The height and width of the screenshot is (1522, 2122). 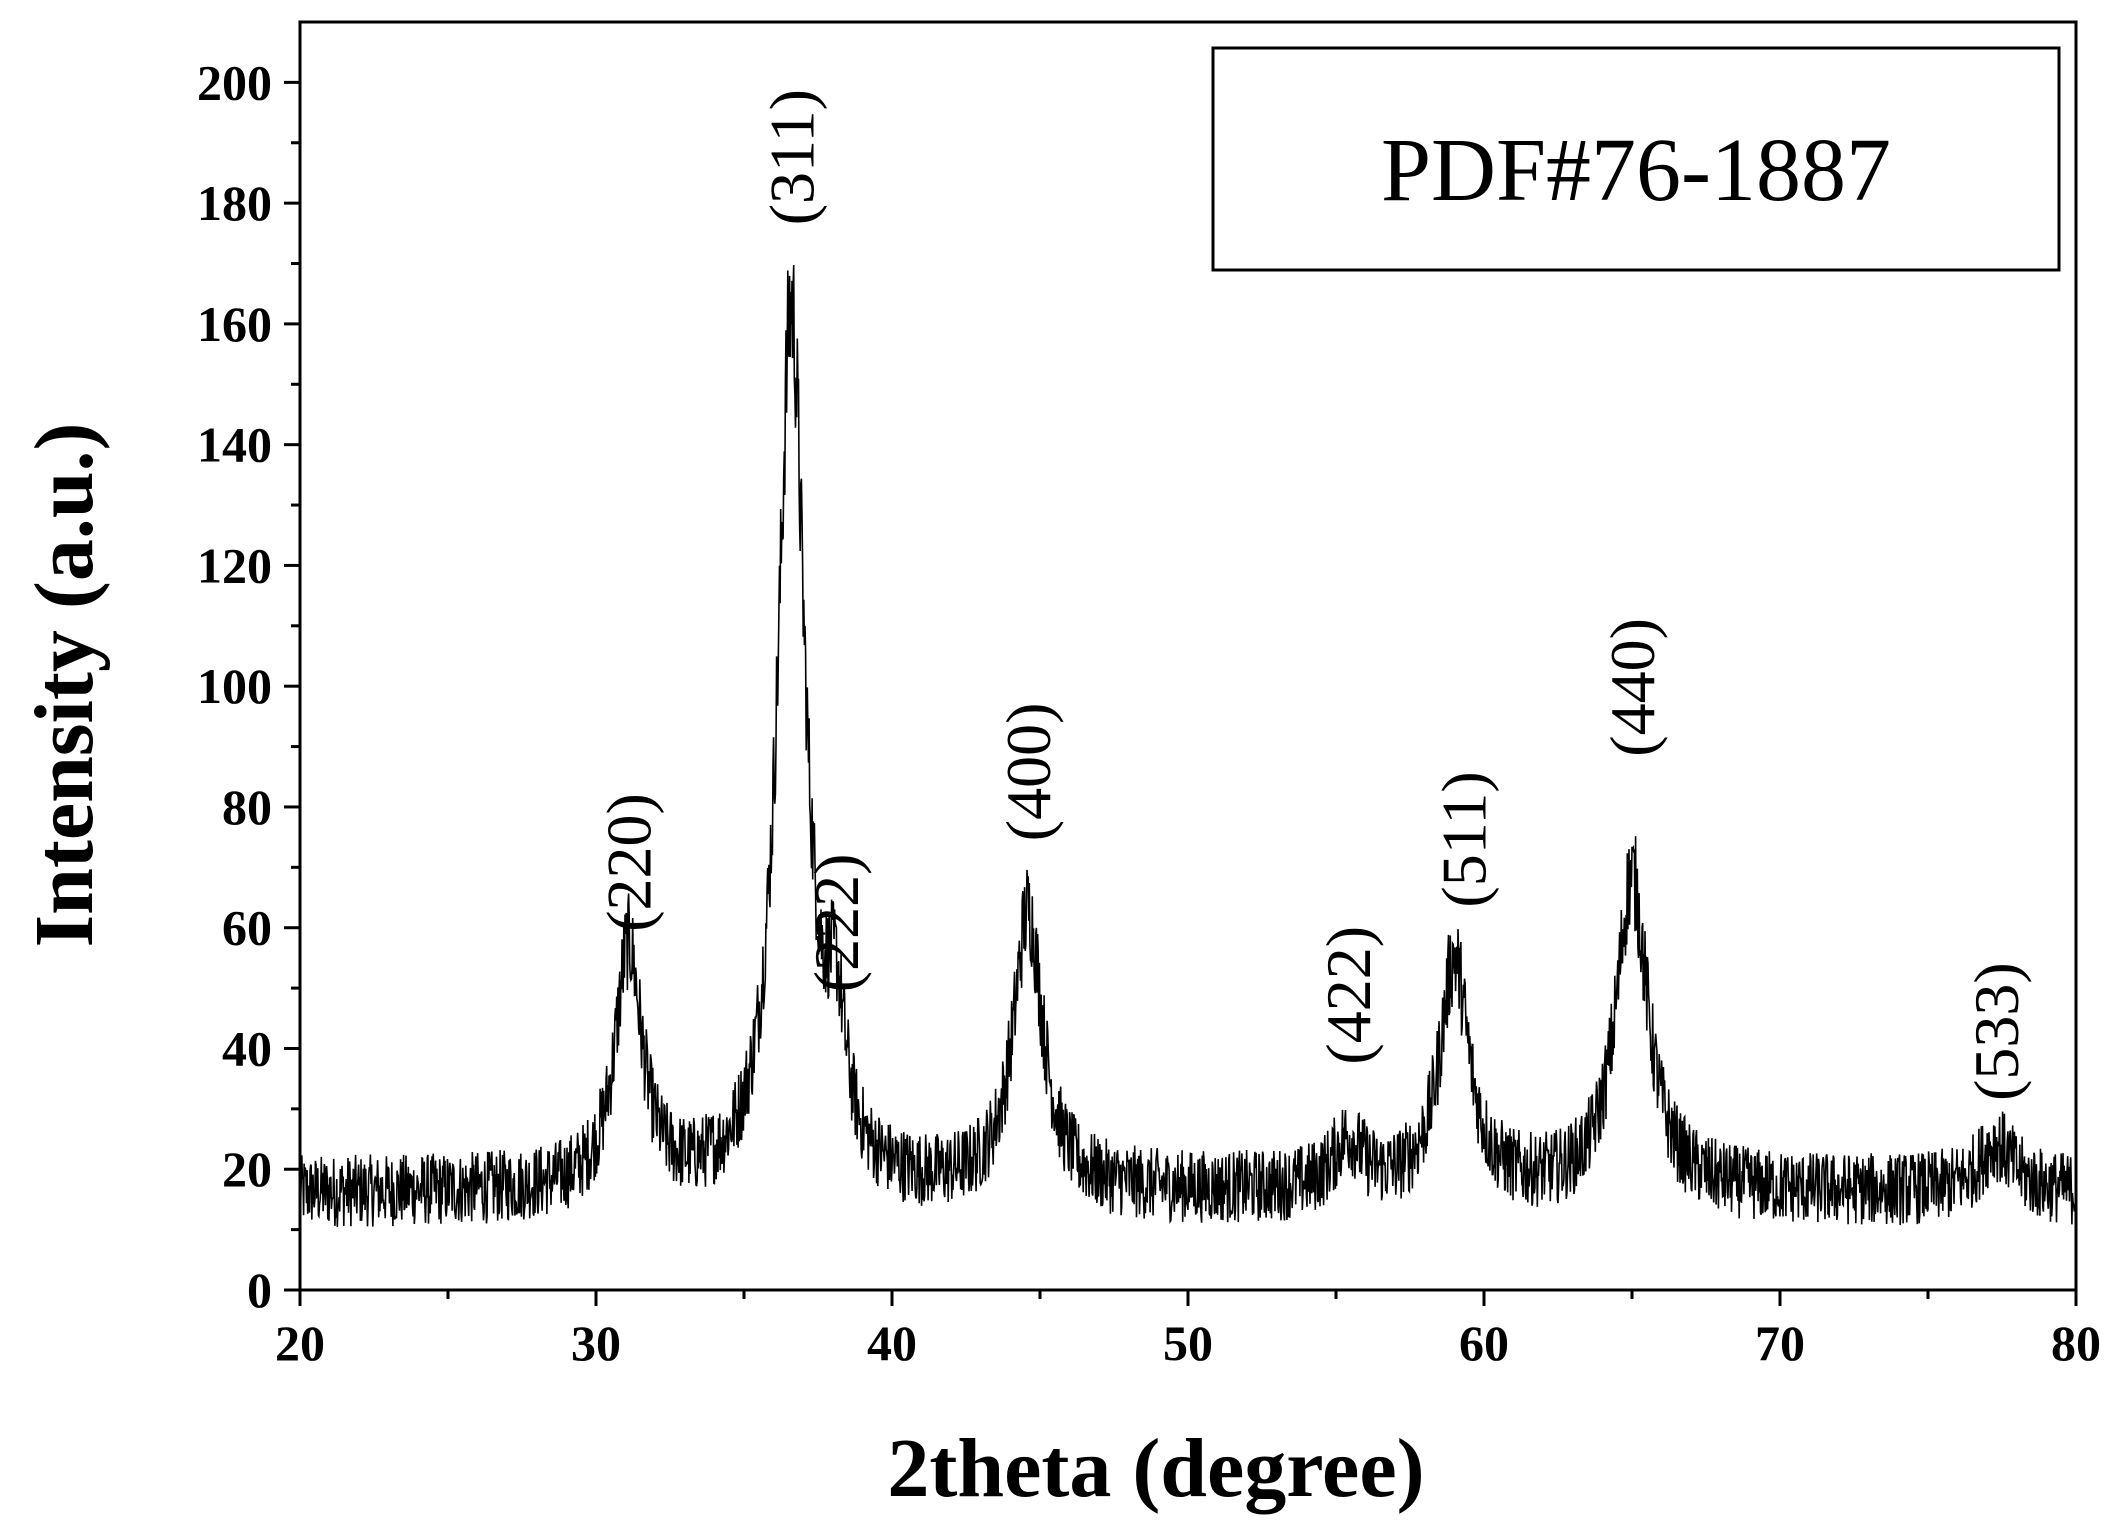 What do you see at coordinates (64, 684) in the screenshot?
I see `y-axis-title: Intensity (a.u.)` at bounding box center [64, 684].